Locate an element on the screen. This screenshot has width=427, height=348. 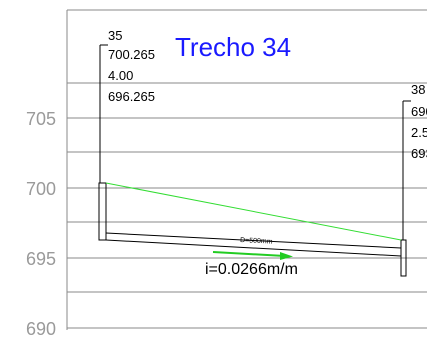
pipe-invert-line is located at coordinates (253, 248).